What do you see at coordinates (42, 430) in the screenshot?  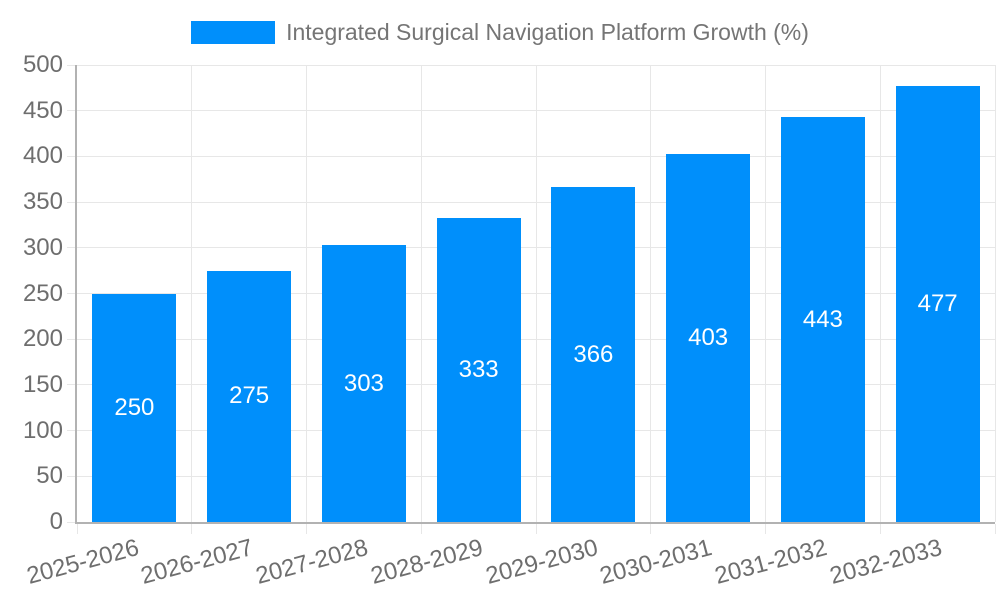 I see `y-tick-label: 100` at bounding box center [42, 430].